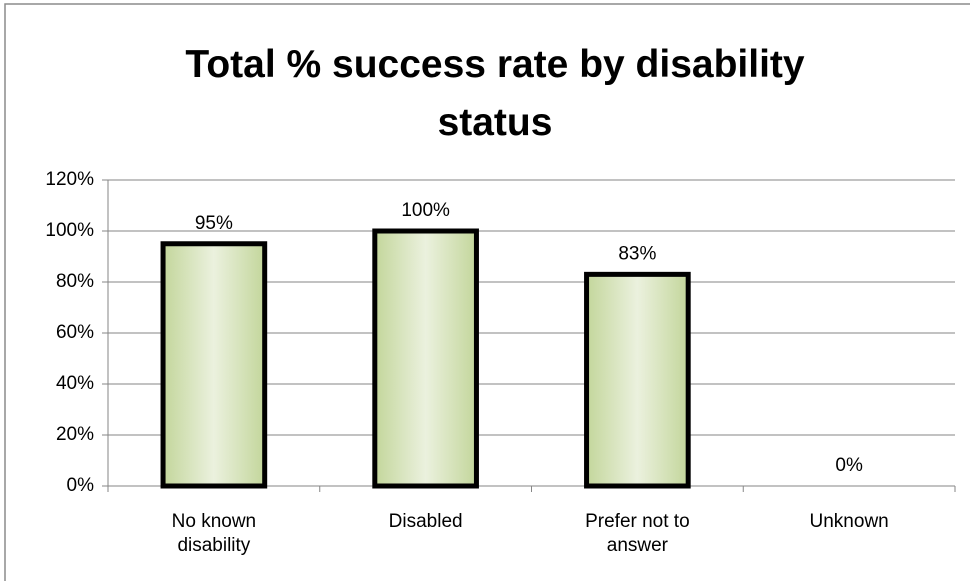  What do you see at coordinates (849, 465) in the screenshot?
I see `value-label: 0%` at bounding box center [849, 465].